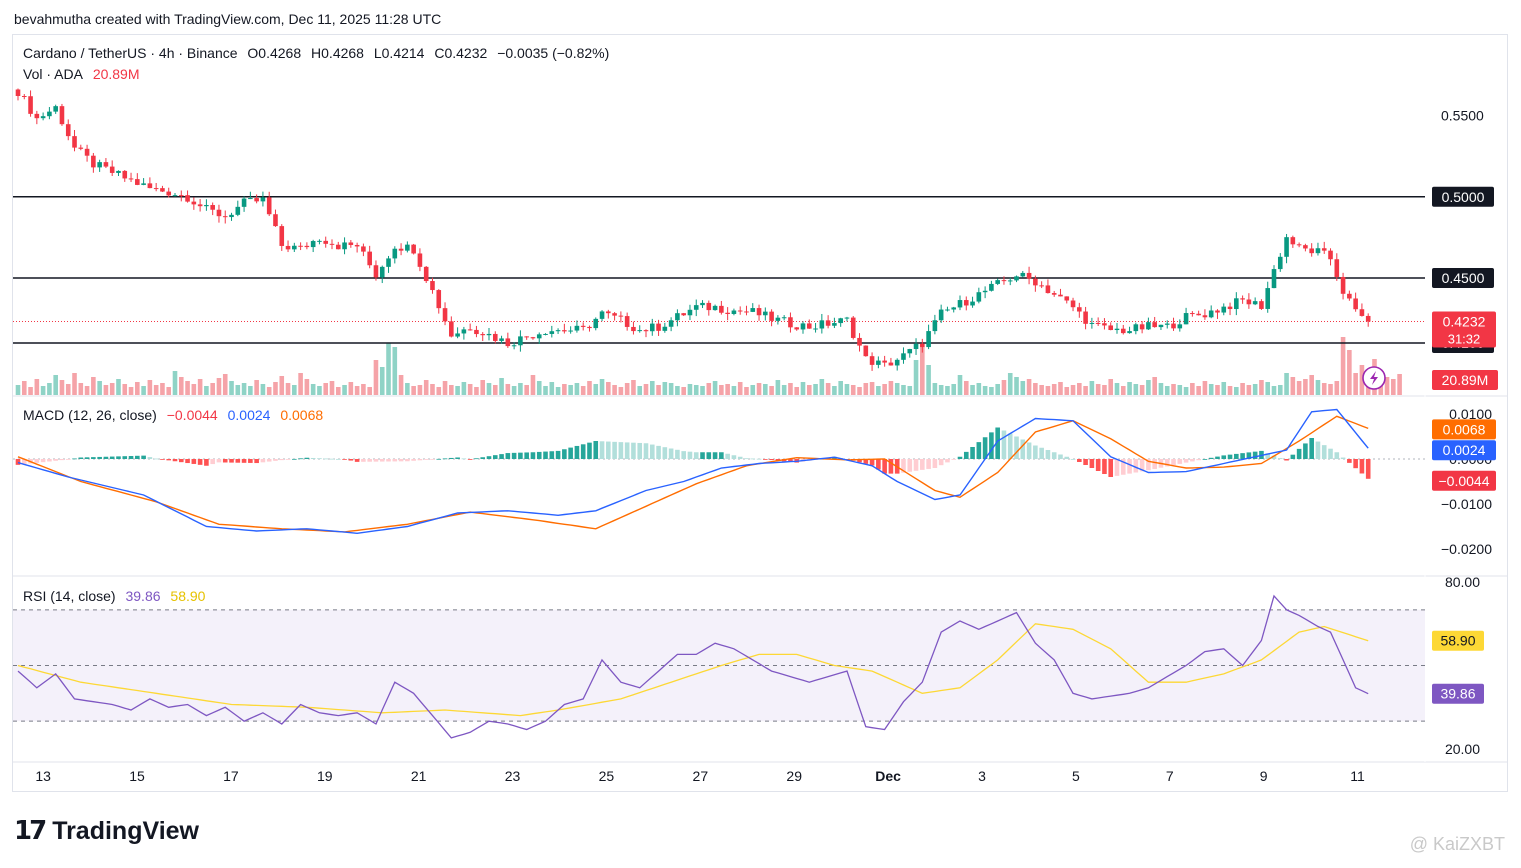 The image size is (1521, 868). I want to click on tradingview-logo-icon: 17, so click(30, 831).